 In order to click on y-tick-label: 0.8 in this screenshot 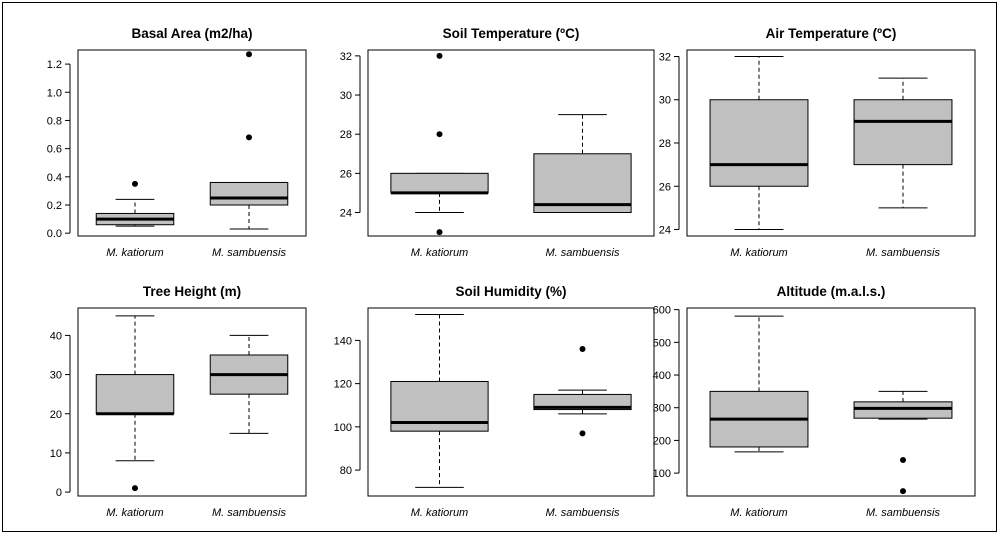, I will do `click(54, 121)`.